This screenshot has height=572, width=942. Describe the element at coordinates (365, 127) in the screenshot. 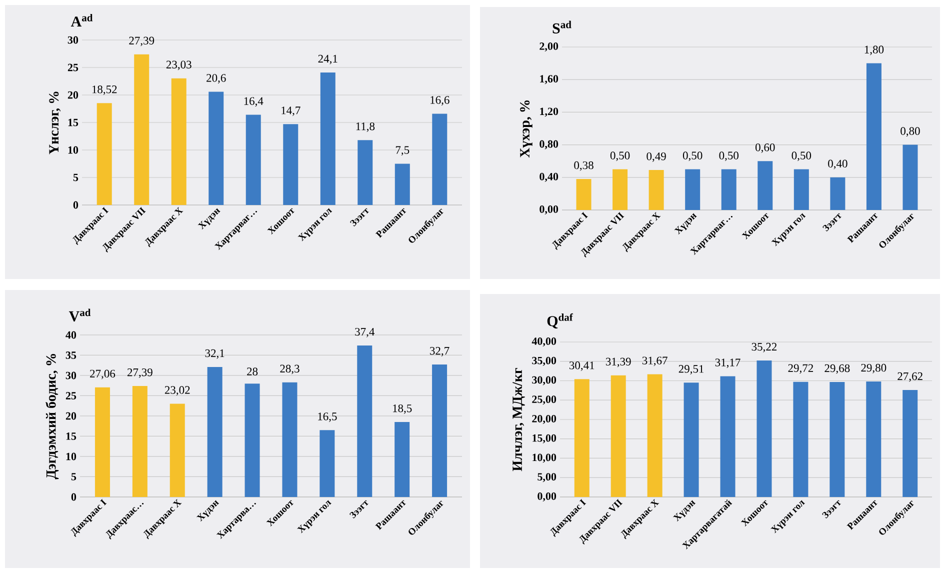

I see `data-label: 11,8` at that location.